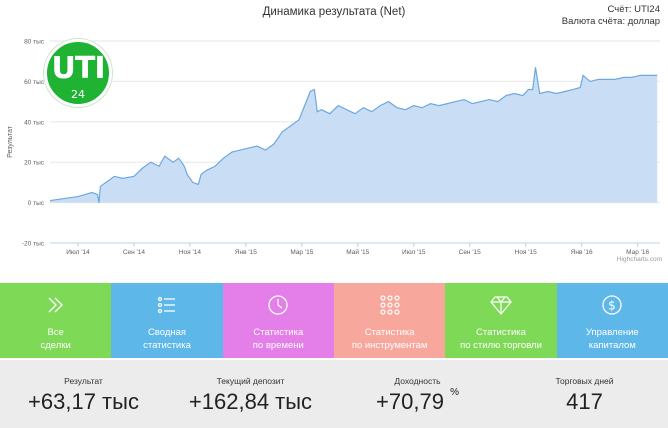  What do you see at coordinates (190, 252) in the screenshot?
I see `x-tick-label: Ноя '14` at bounding box center [190, 252].